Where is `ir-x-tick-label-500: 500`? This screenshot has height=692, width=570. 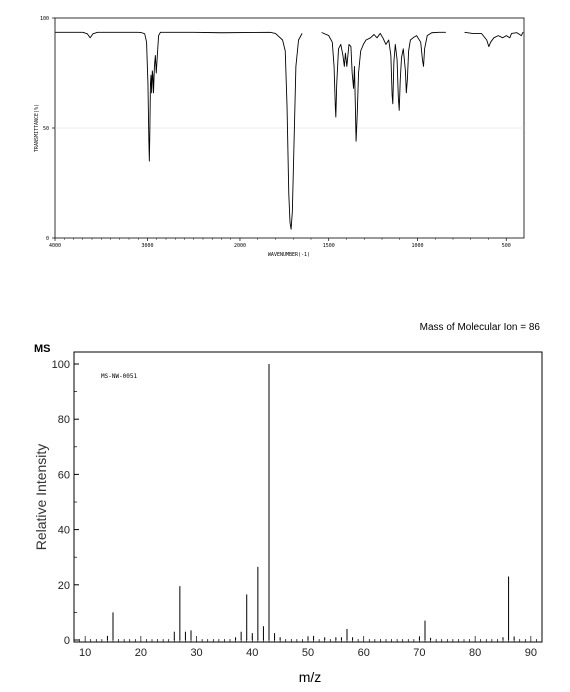
ir-x-tick-label-500: 500 is located at coordinates (506, 246).